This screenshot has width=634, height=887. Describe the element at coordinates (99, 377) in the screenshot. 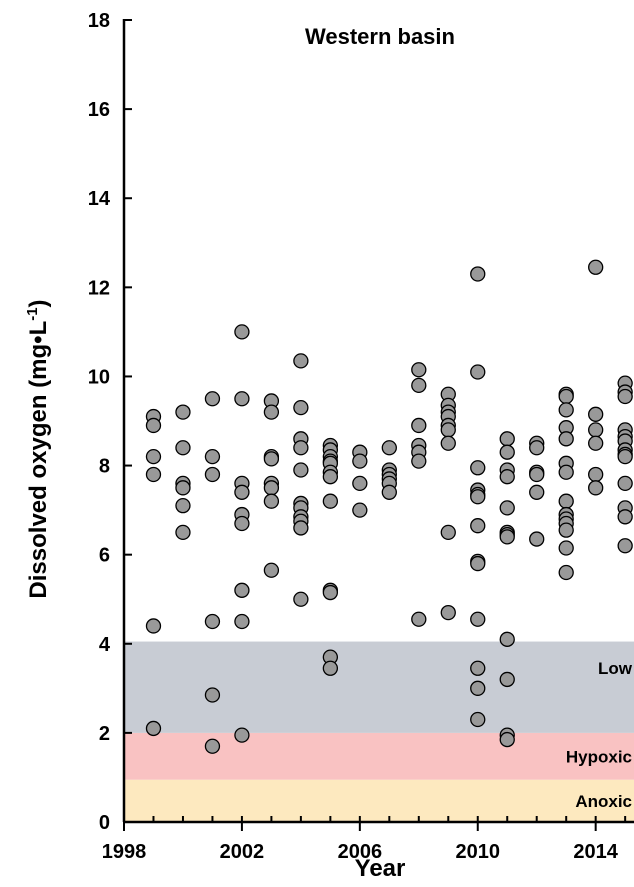

I see `y-tick-label: 10` at that location.